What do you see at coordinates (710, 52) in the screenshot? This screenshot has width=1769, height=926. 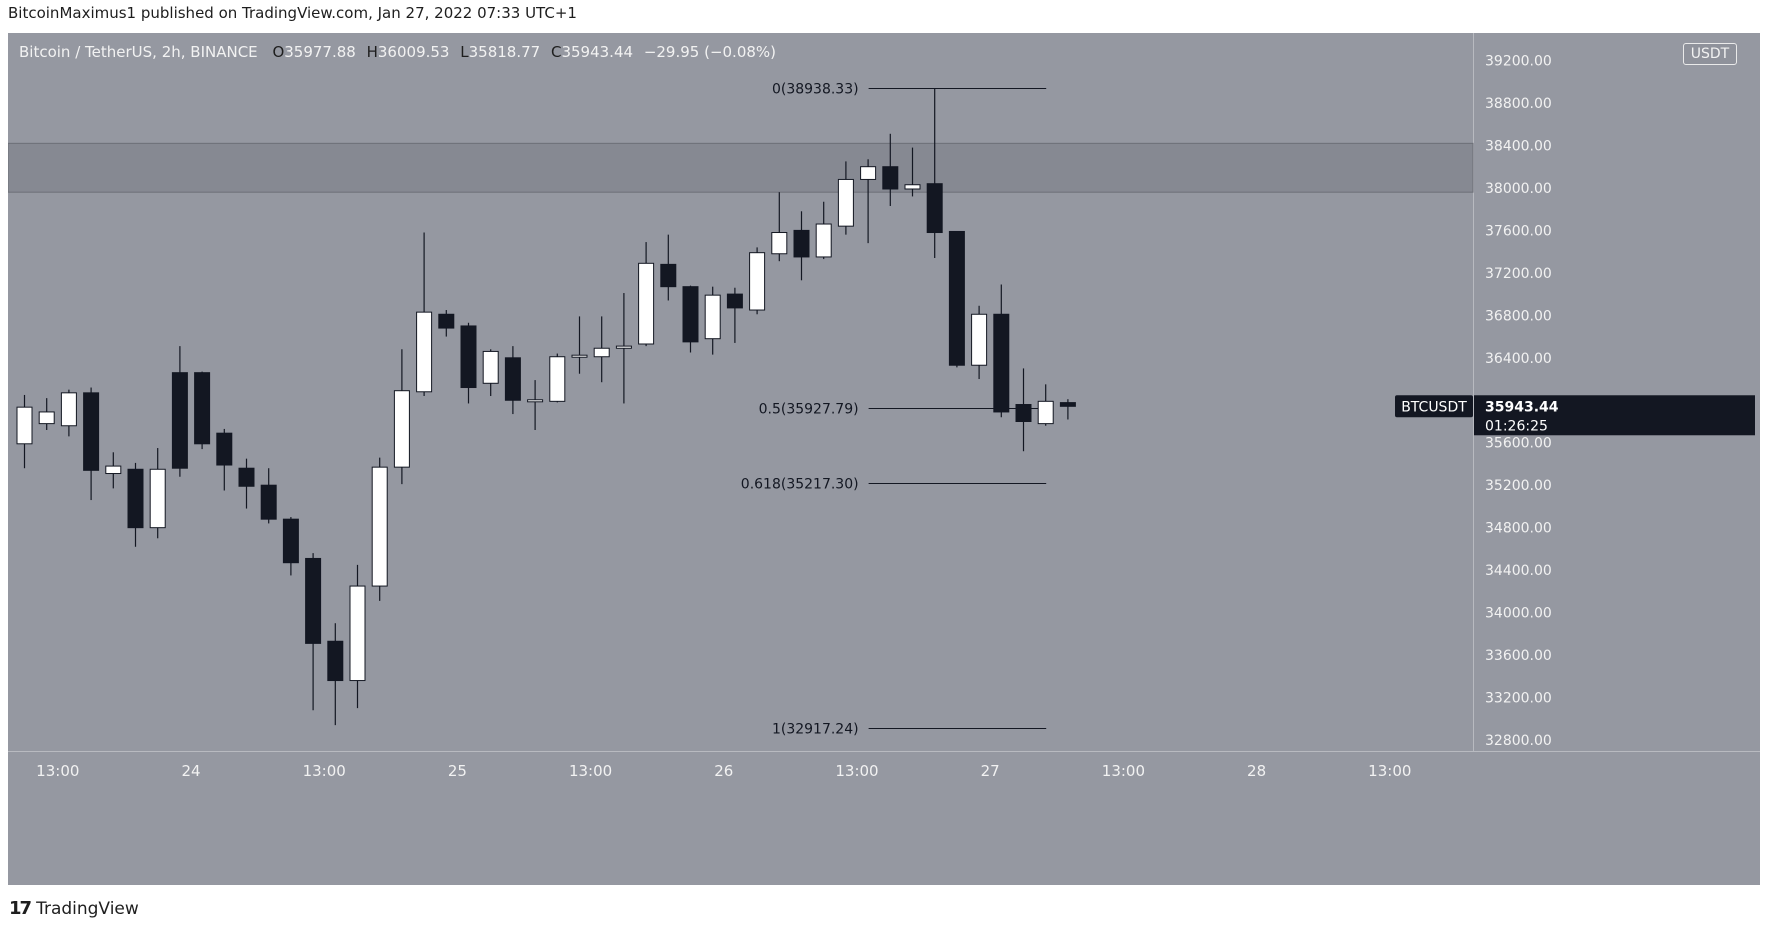 I see `change-value: −29.95 (−0.08%)` at bounding box center [710, 52].